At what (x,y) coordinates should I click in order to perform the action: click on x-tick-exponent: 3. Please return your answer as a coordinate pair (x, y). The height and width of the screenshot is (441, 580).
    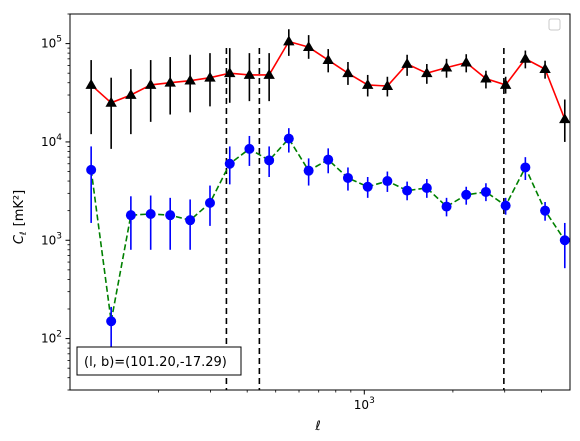
    Looking at the image, I should click on (372, 401).